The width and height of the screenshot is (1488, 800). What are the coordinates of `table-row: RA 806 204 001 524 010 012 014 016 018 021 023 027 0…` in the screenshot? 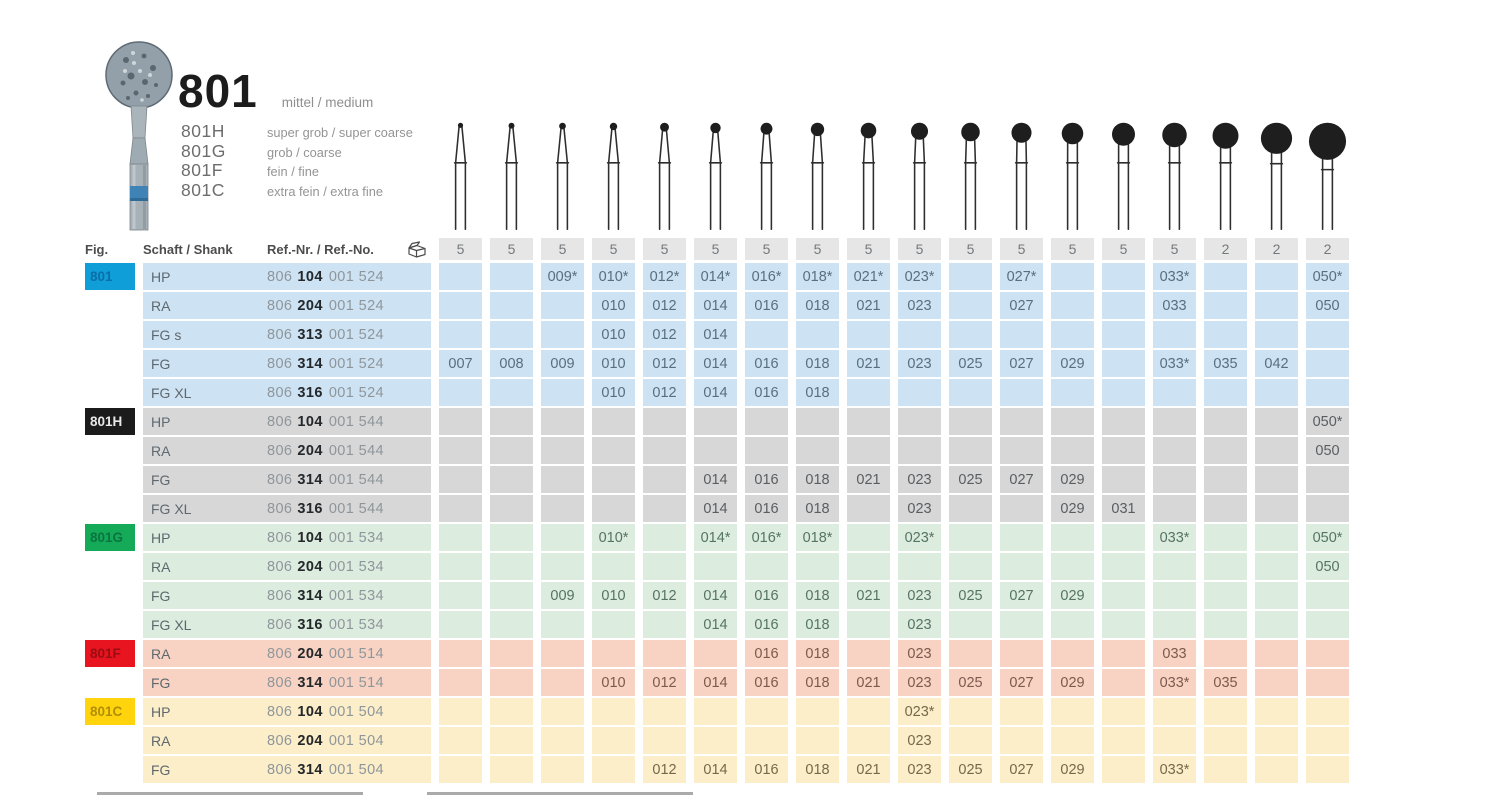 It's located at (717, 305).